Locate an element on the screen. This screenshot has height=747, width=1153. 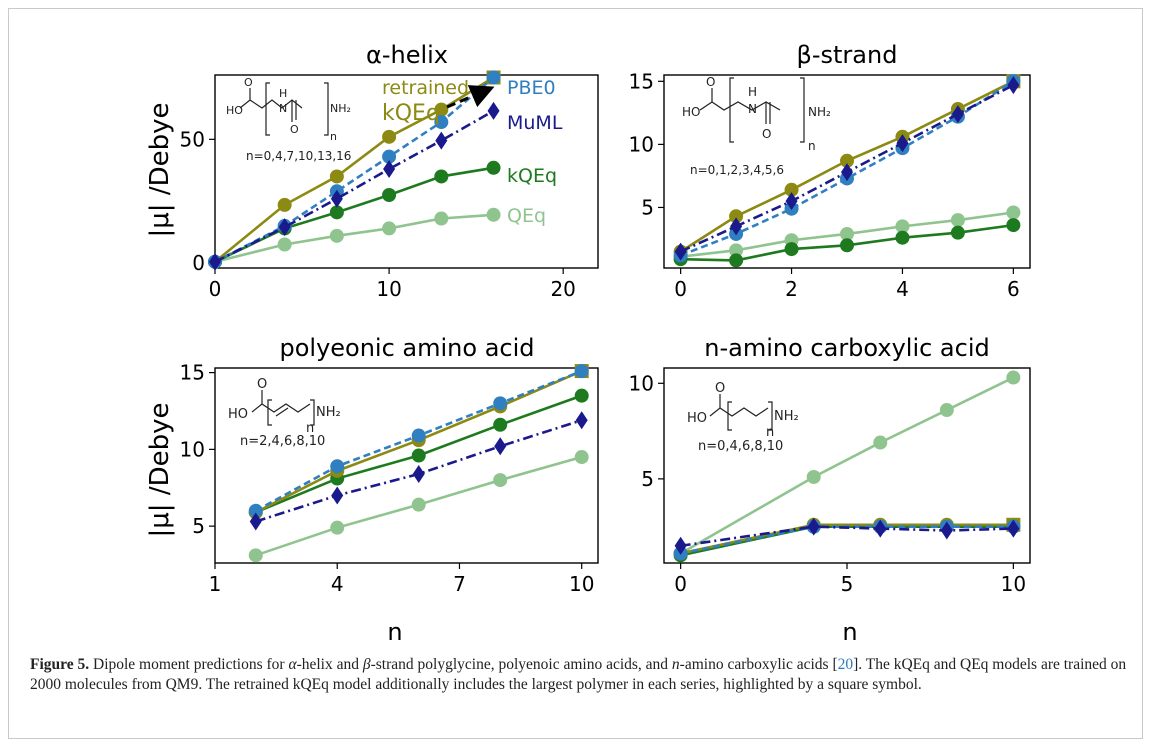
molecule-alpha-helix-labels: O HO HN O NH₂ n is located at coordinates (288, 109).